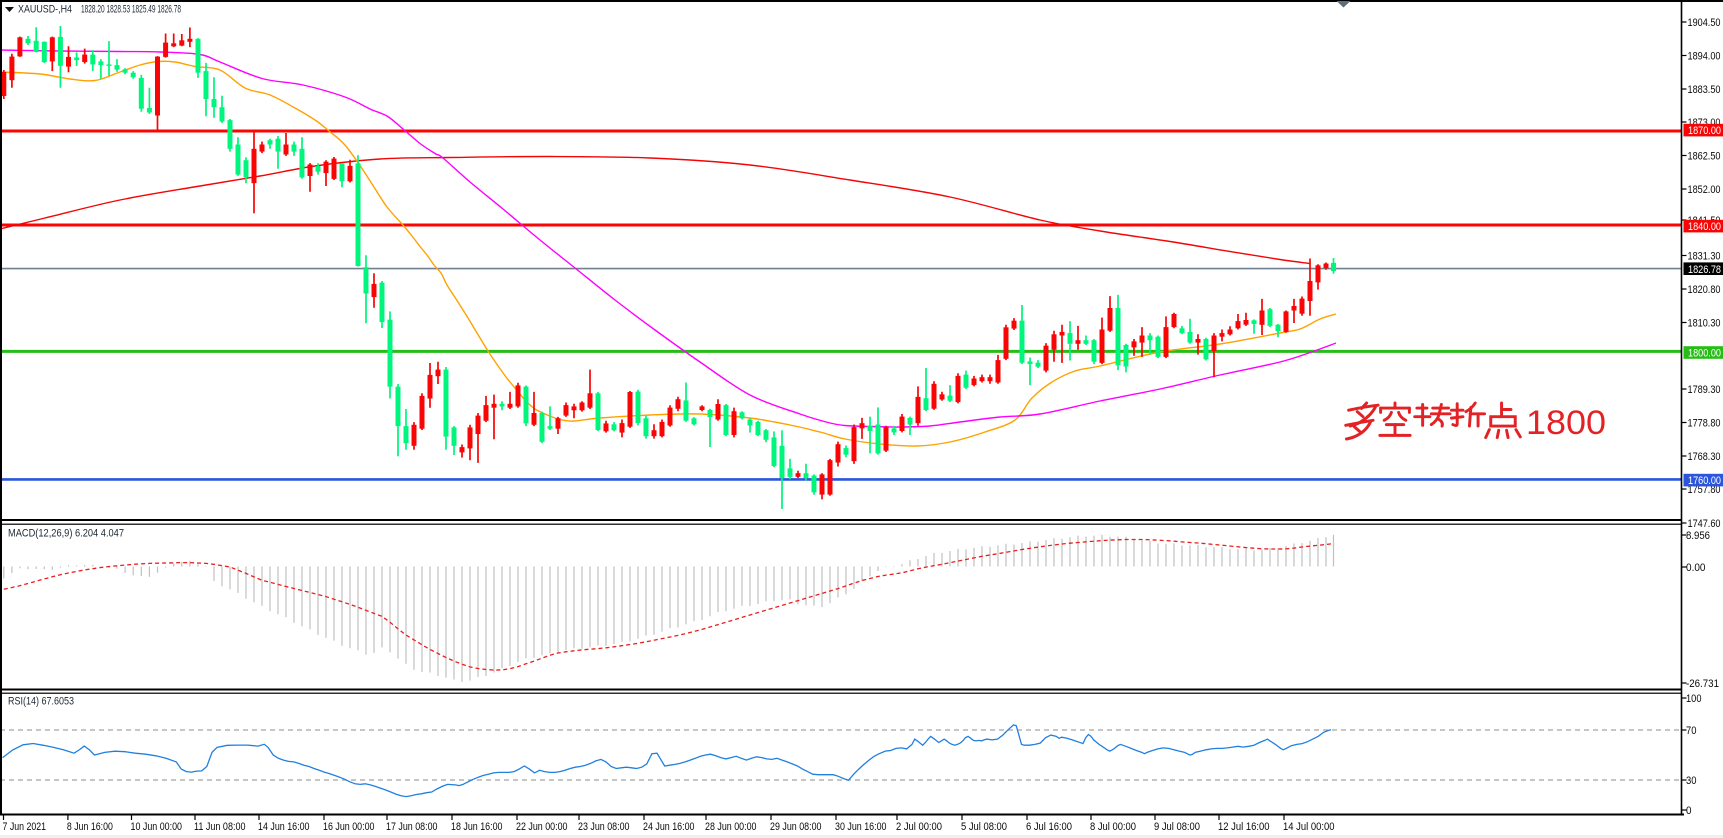 The width and height of the screenshot is (1723, 838). I want to click on svg-text: 28 Jun 00:00, so click(731, 827).